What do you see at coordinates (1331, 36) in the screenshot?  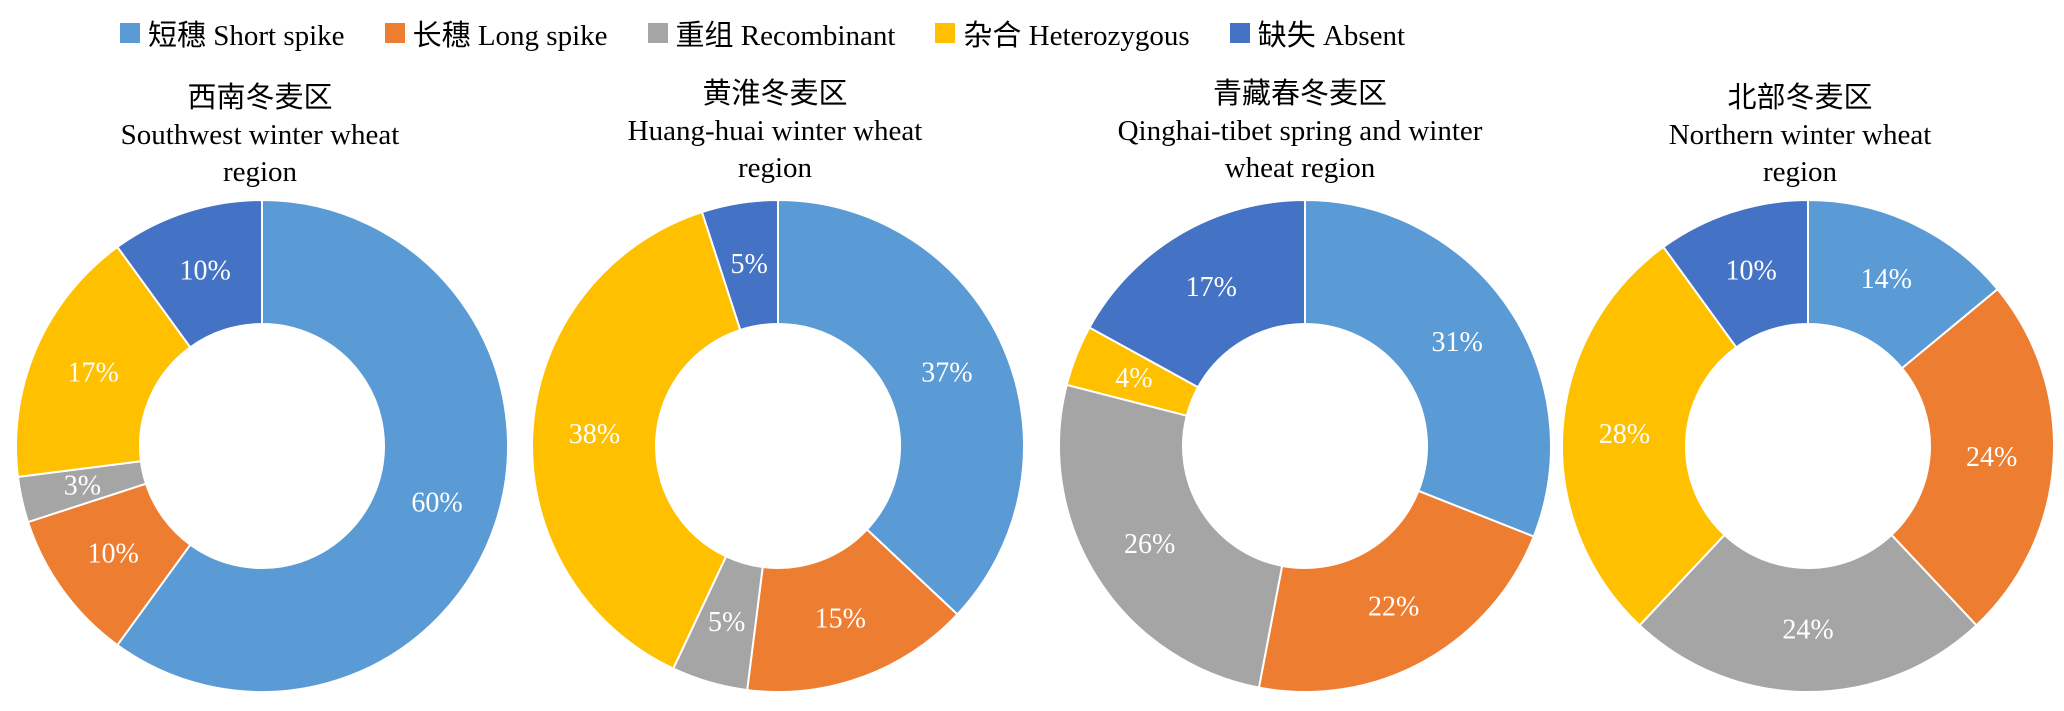 I see `legend-label: 缺失 Absent` at bounding box center [1331, 36].